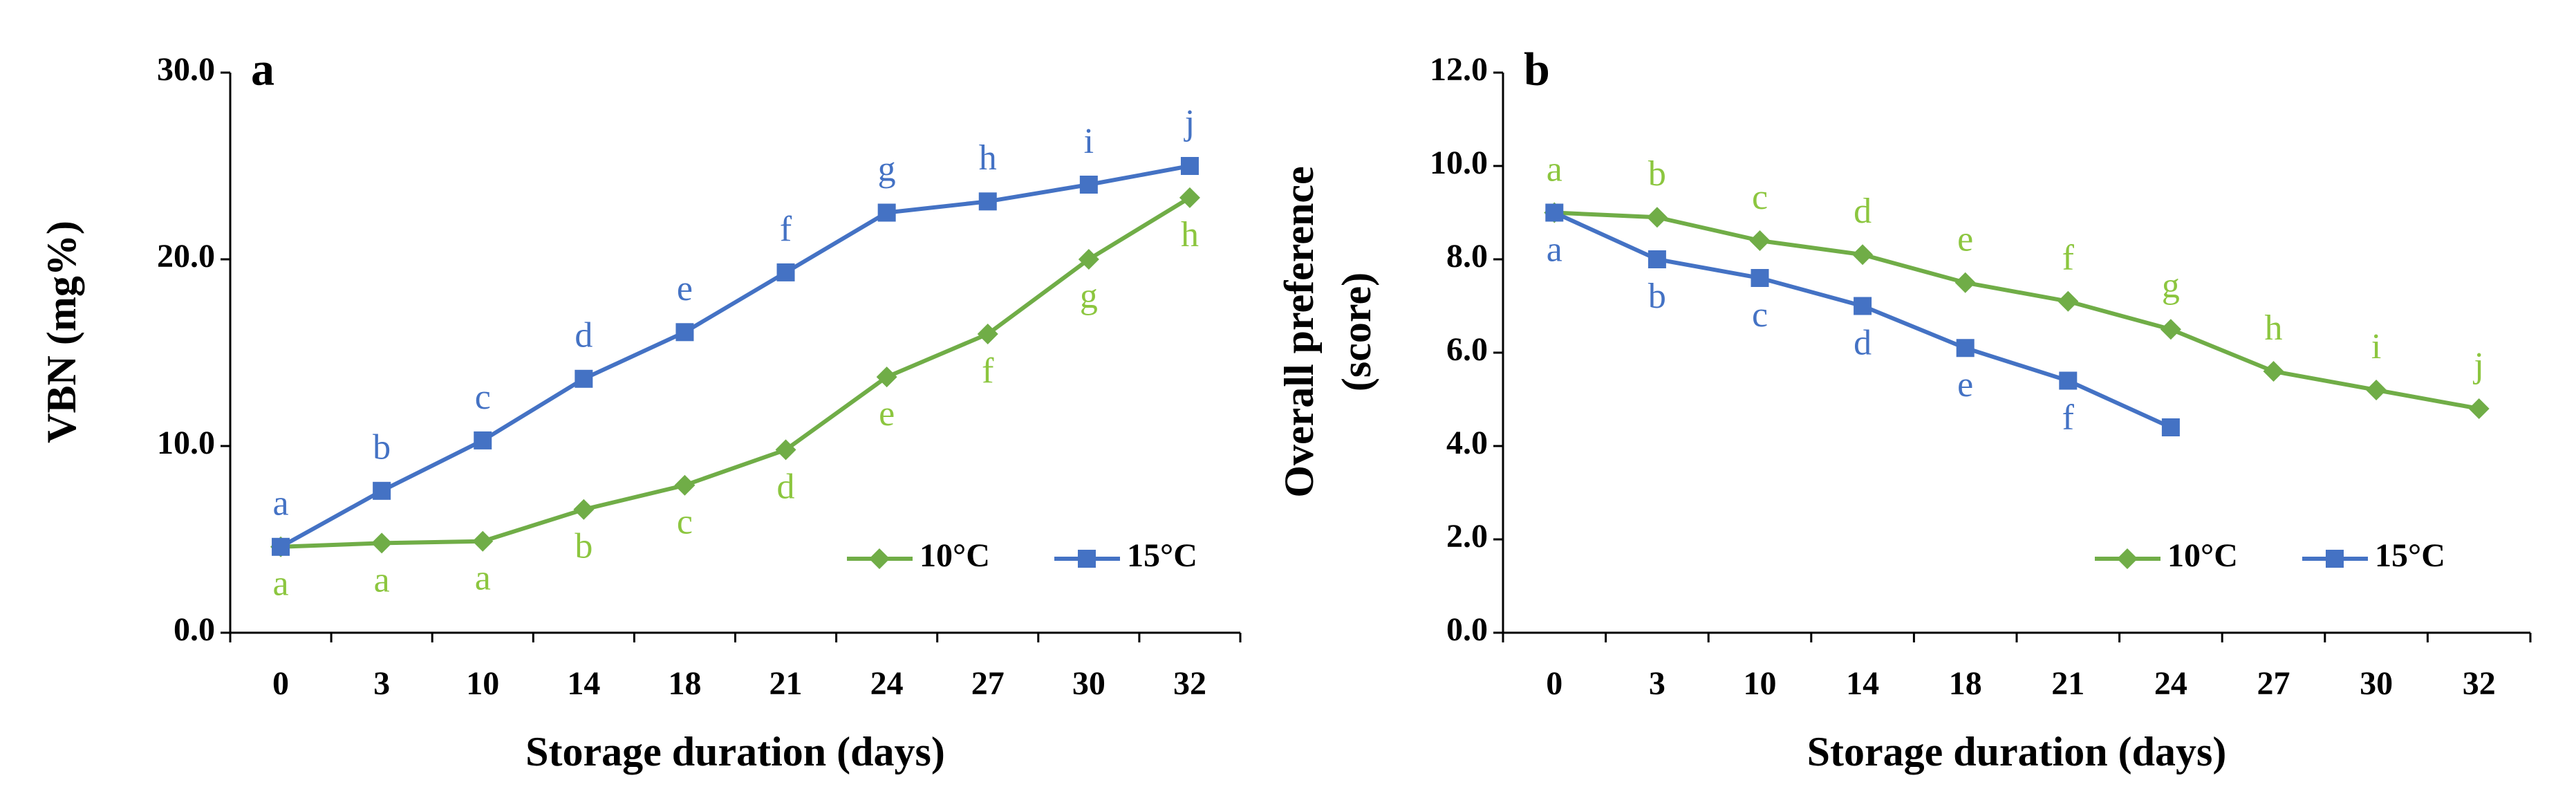  I want to click on y-tick-label: 30.0, so click(186, 70).